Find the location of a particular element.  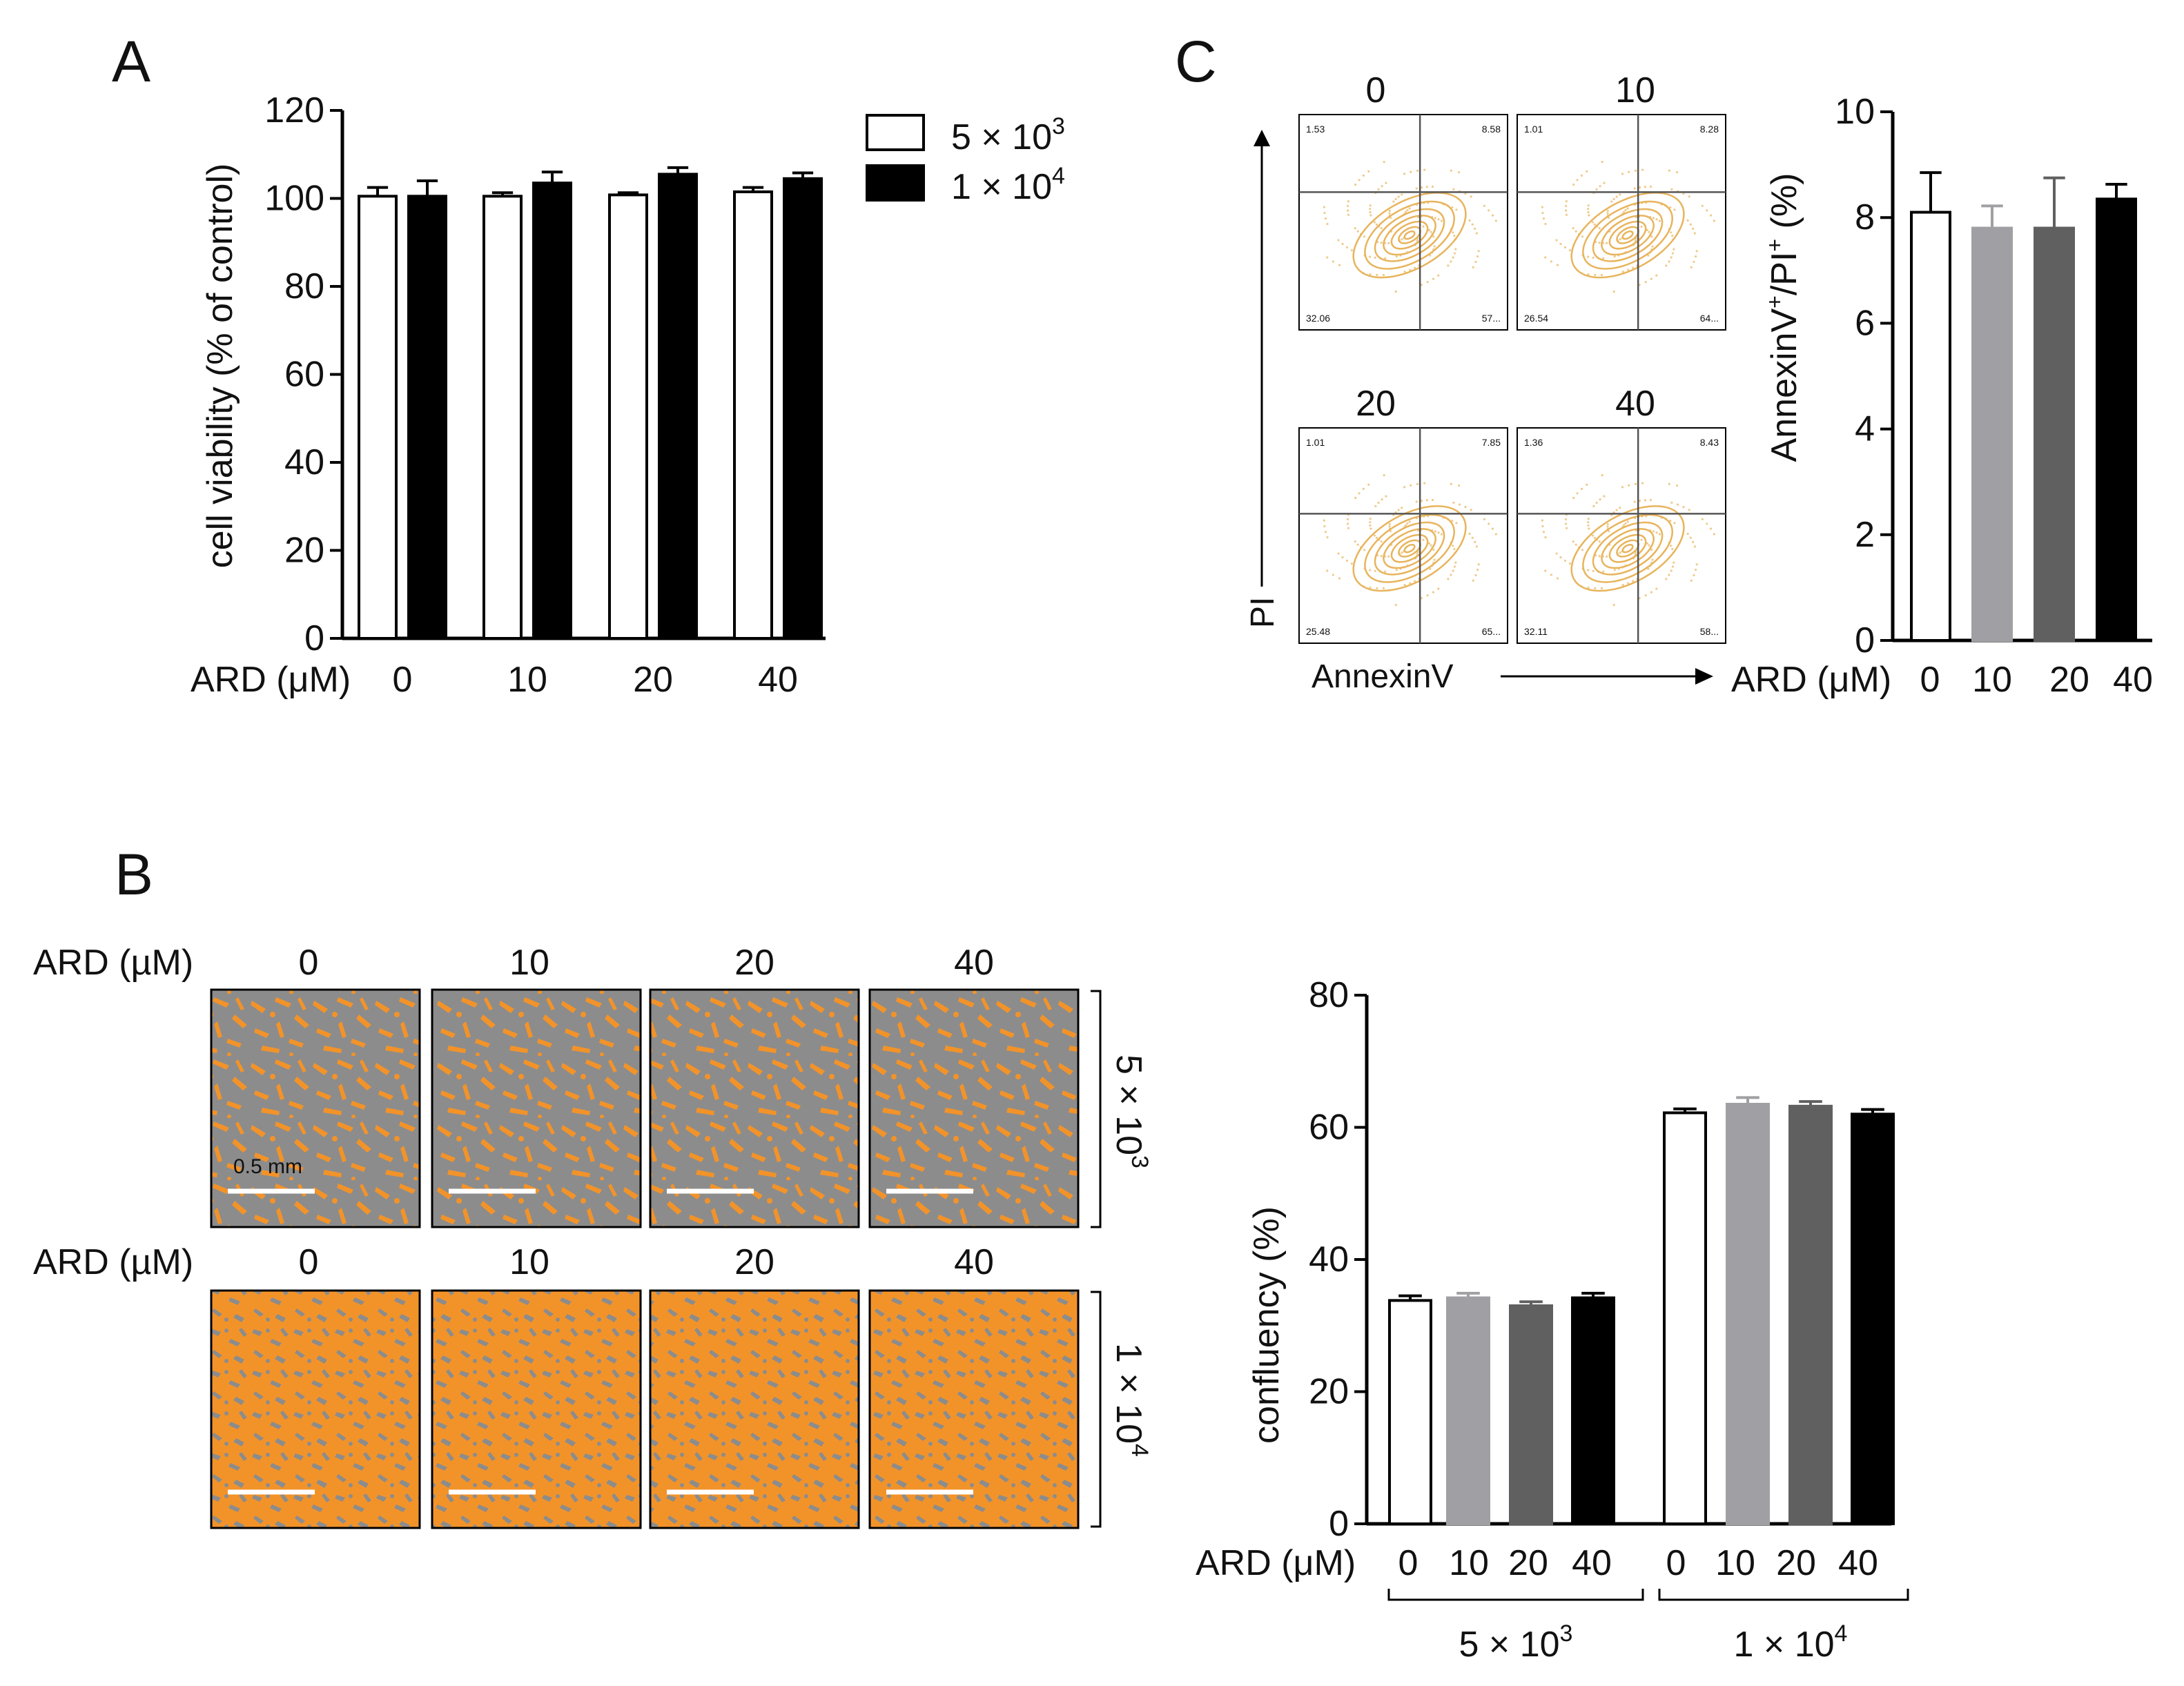

chart-b-group-label-5e3: 5 × 10³ is located at coordinates (1516, 1642).